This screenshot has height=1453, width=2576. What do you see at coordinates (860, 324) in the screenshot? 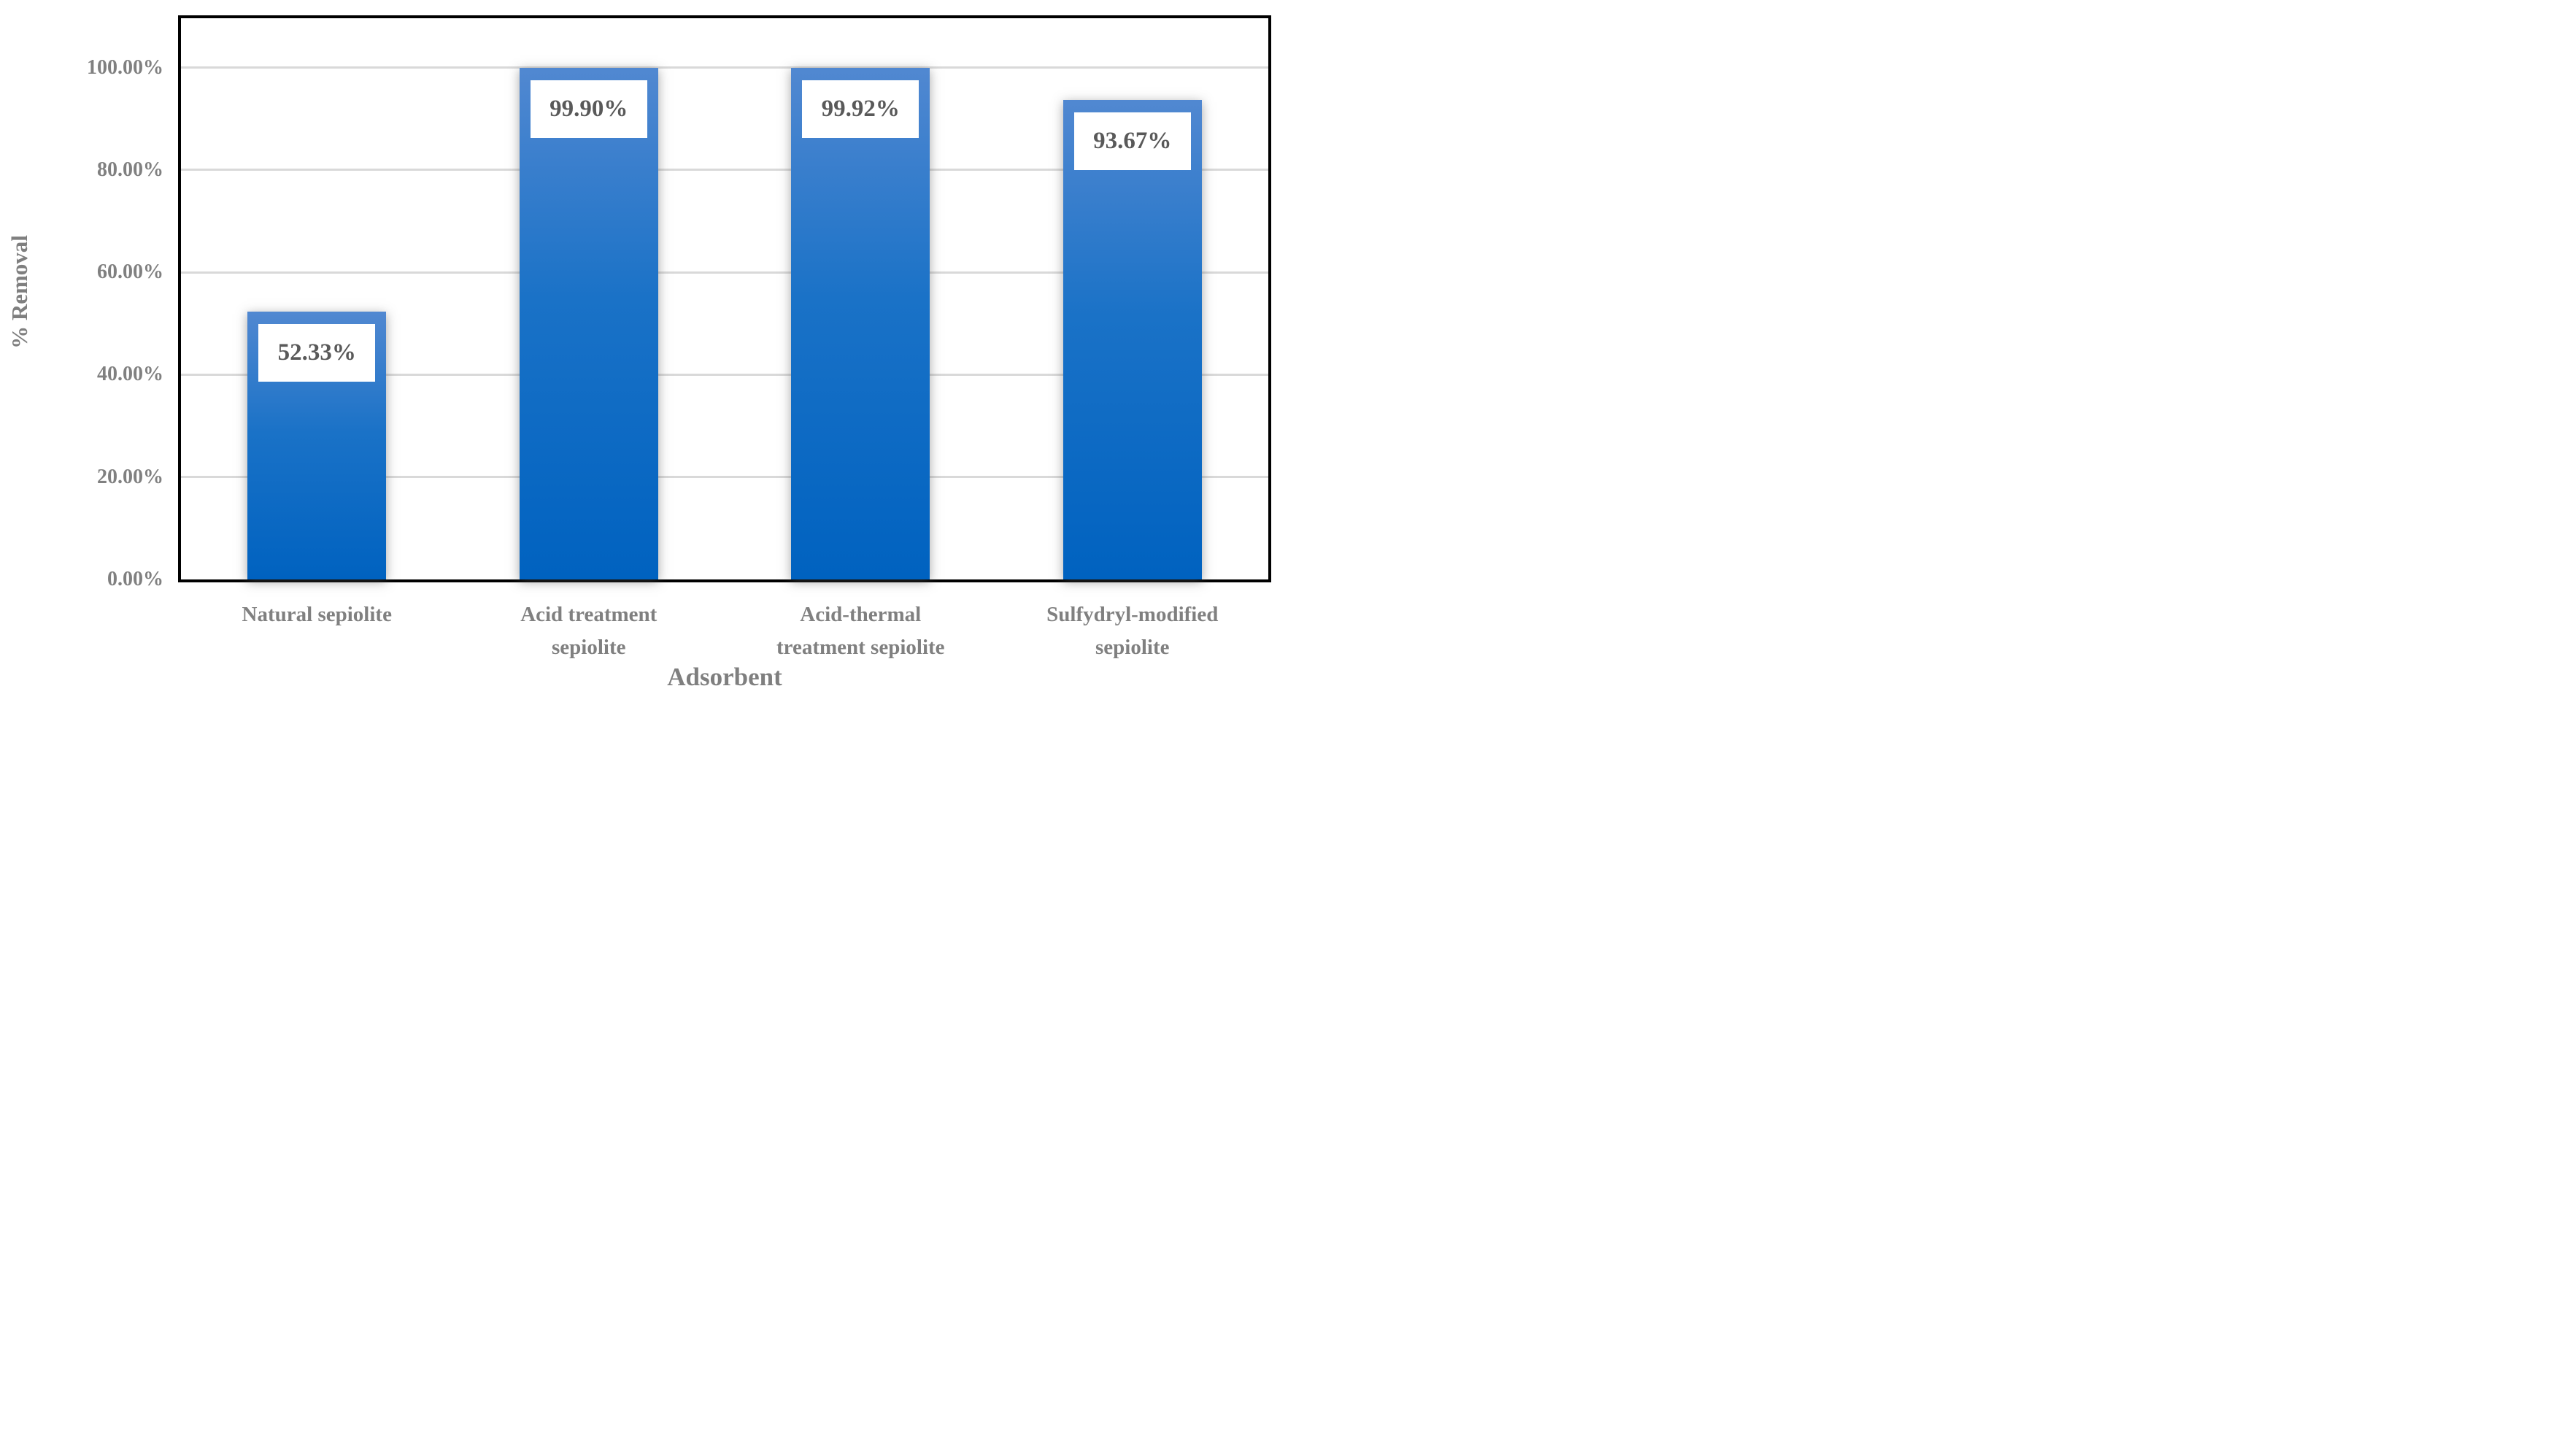
I see `bar-acid-thermal-treatment-sepiolite` at bounding box center [860, 324].